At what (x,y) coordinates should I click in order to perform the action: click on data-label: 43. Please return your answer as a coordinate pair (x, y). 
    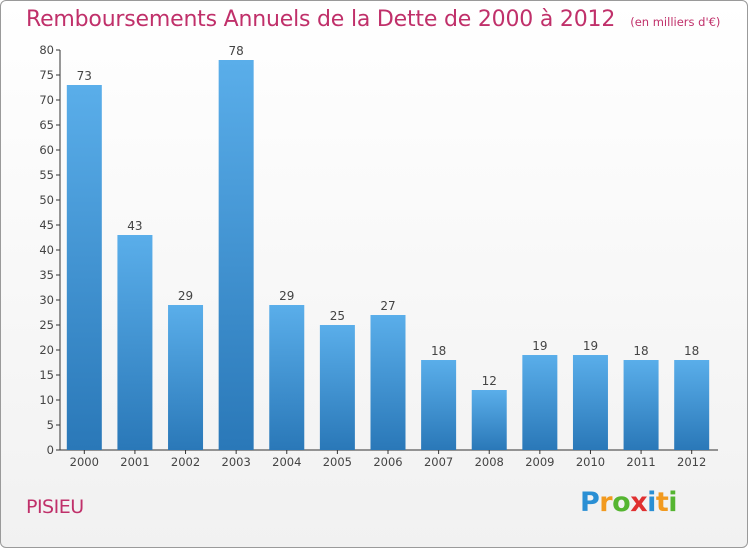
    Looking at the image, I should click on (134, 226).